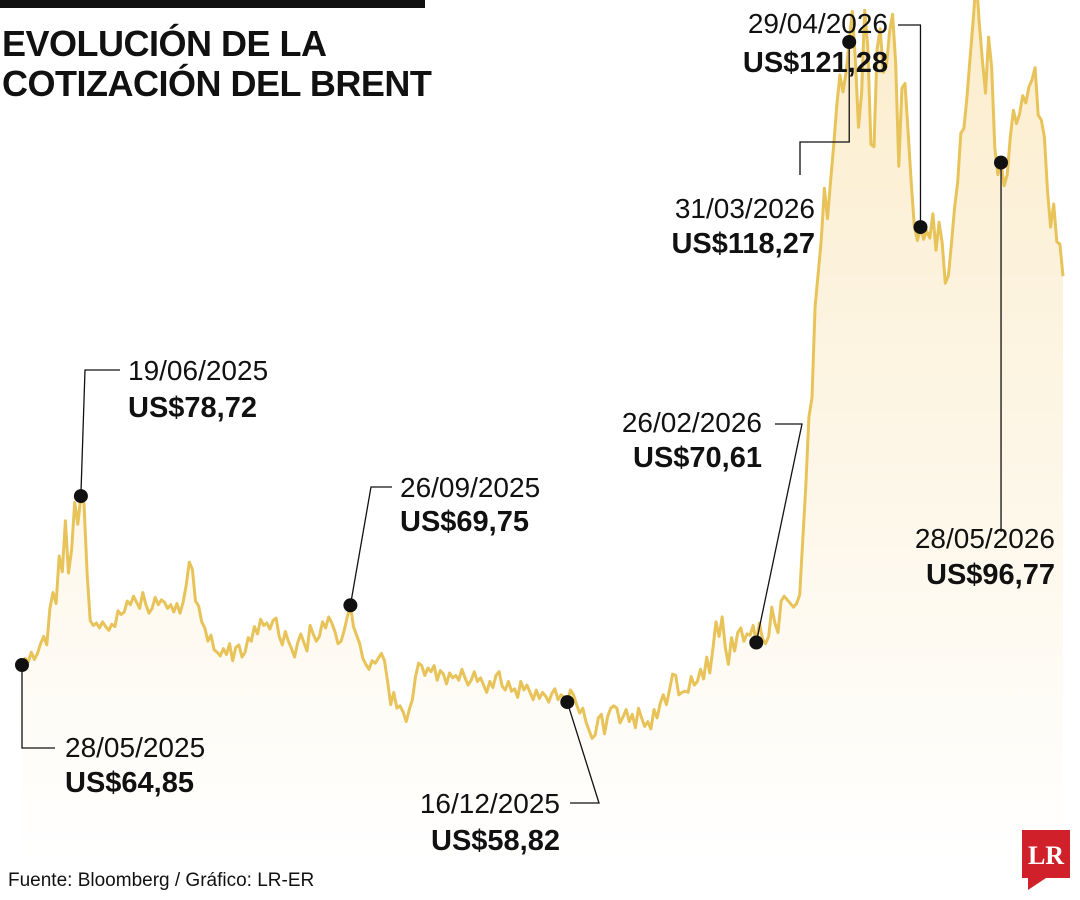 Image resolution: width=1080 pixels, height=900 pixels. Describe the element at coordinates (692, 422) in the screenshot. I see `annotation-date: 26/02/2026` at that location.